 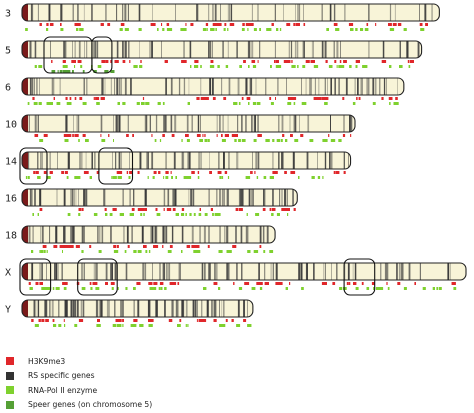 What do you see at coordinates (25, 308) in the screenshot?
I see `centromere-y` at bounding box center [25, 308].